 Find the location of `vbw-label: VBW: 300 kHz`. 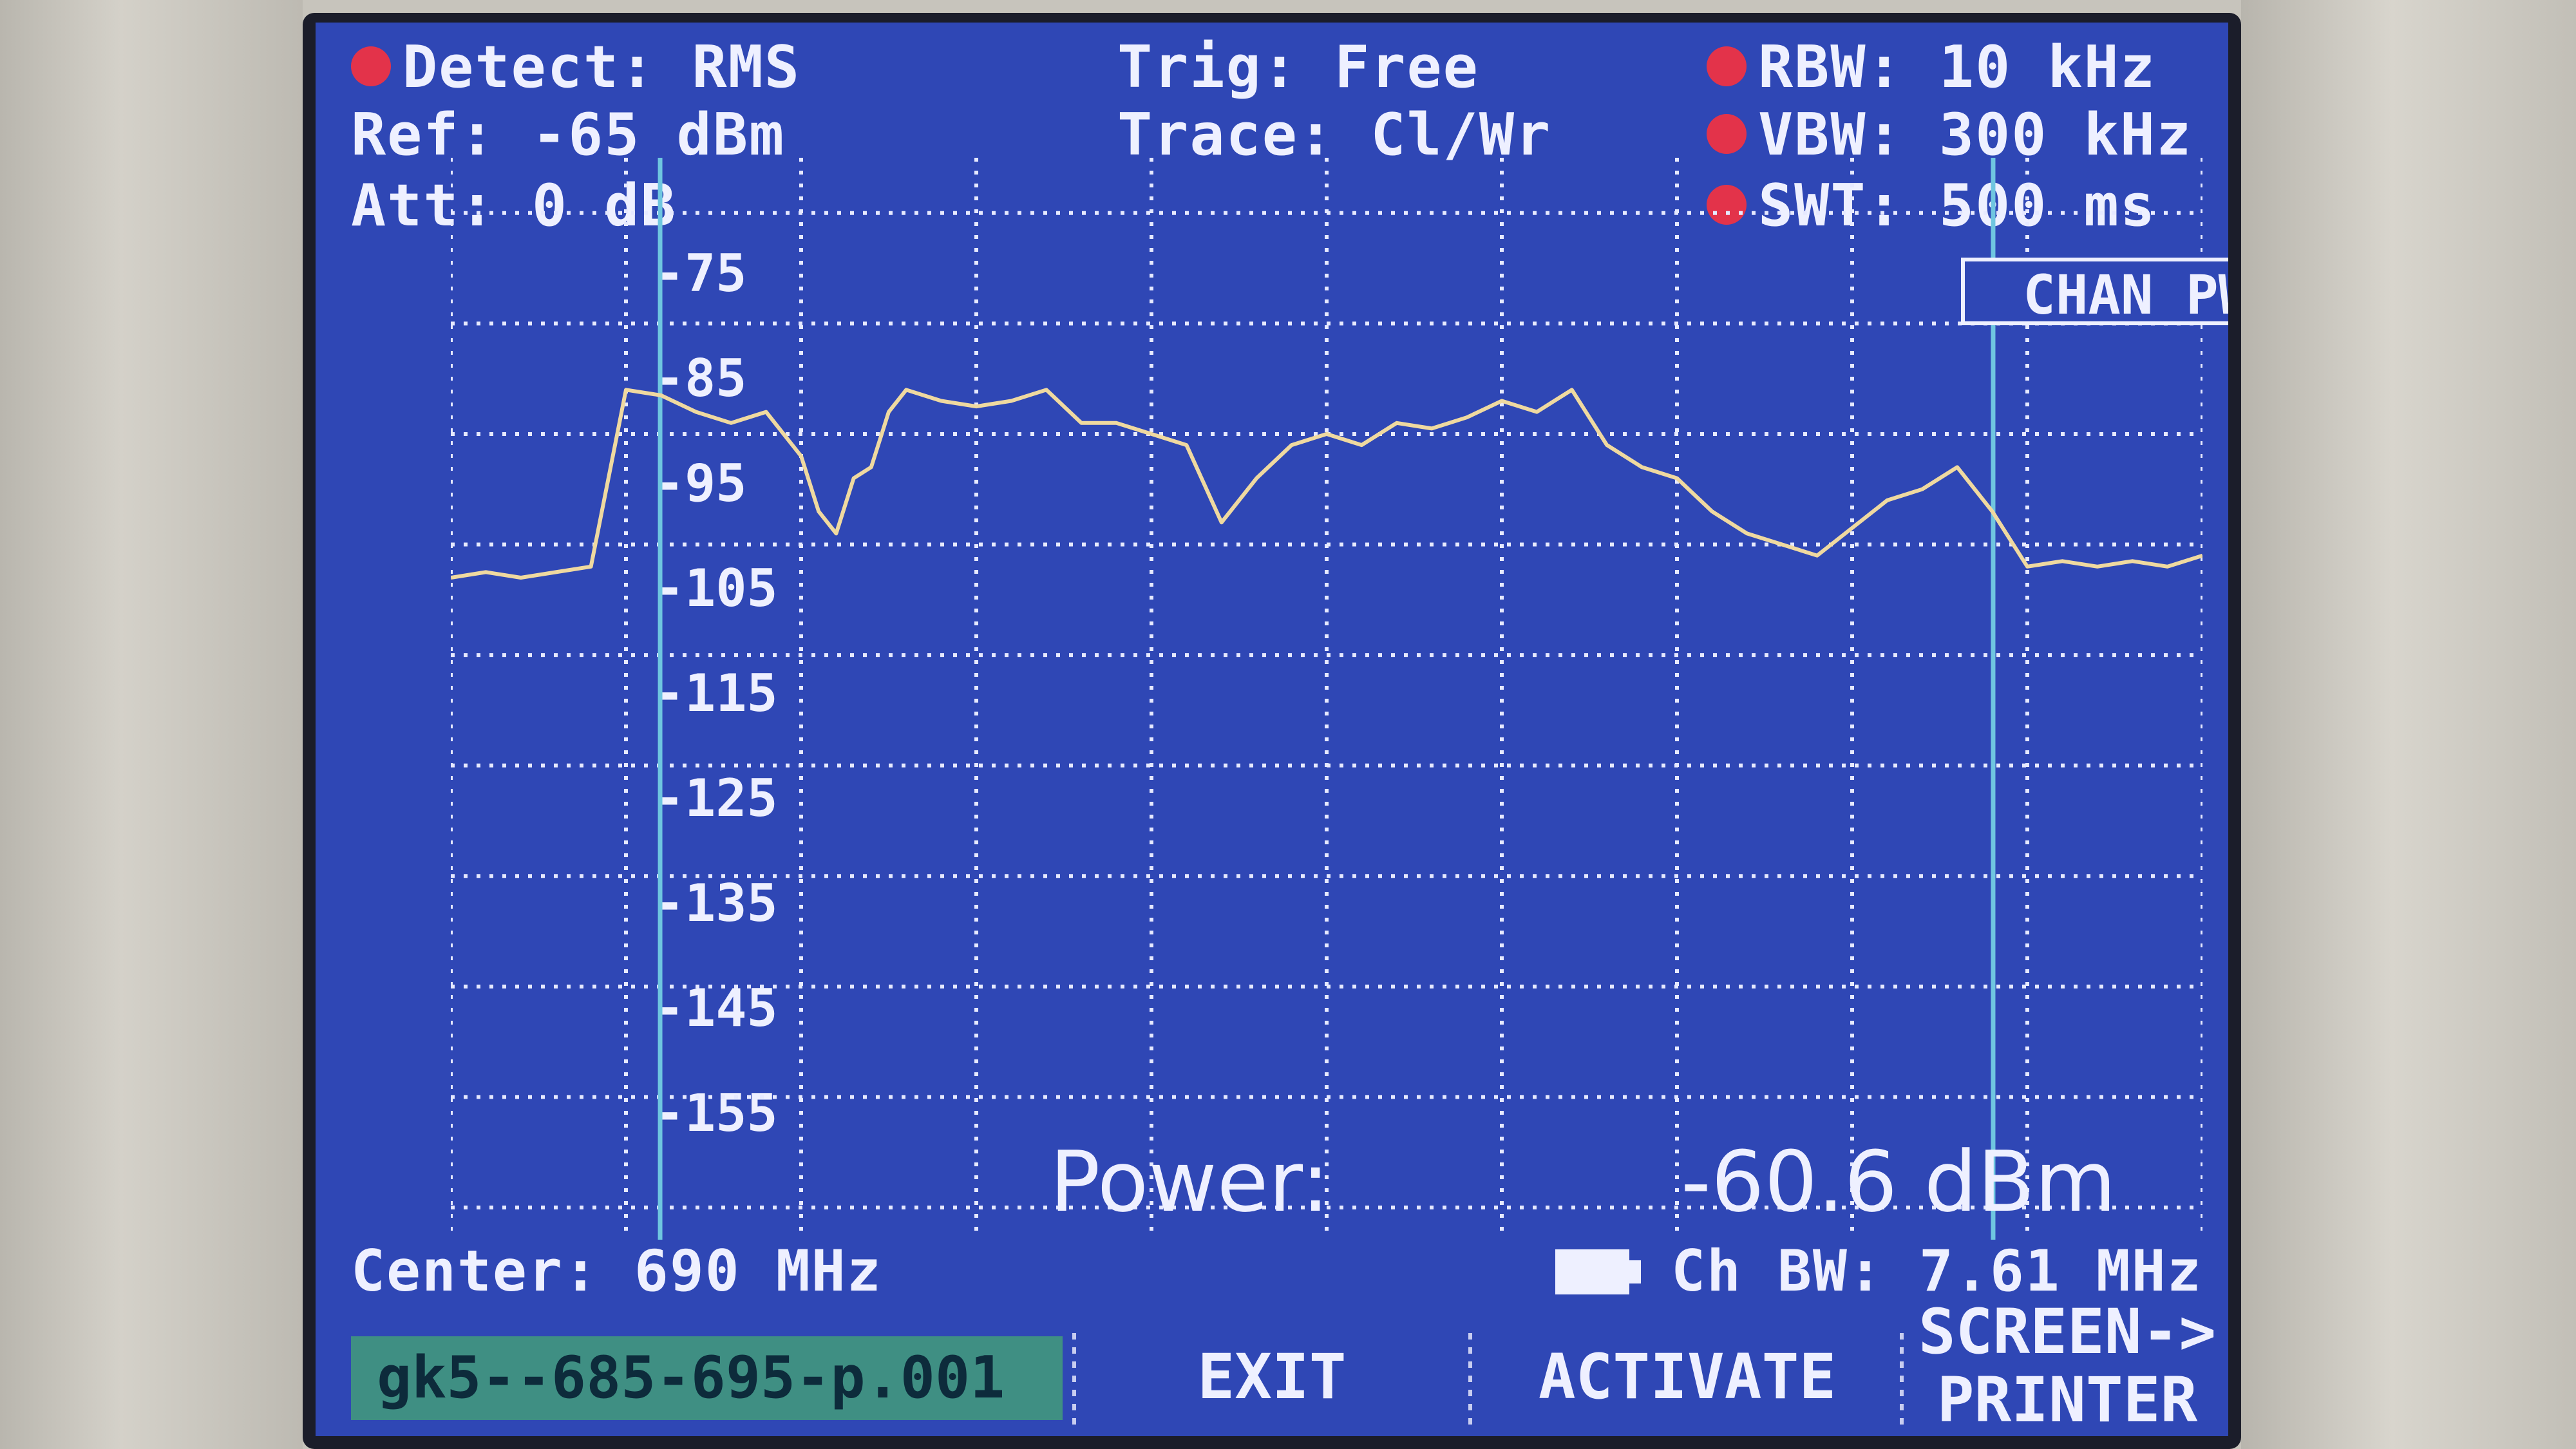

vbw-label: VBW: 300 kHz is located at coordinates (1975, 135).